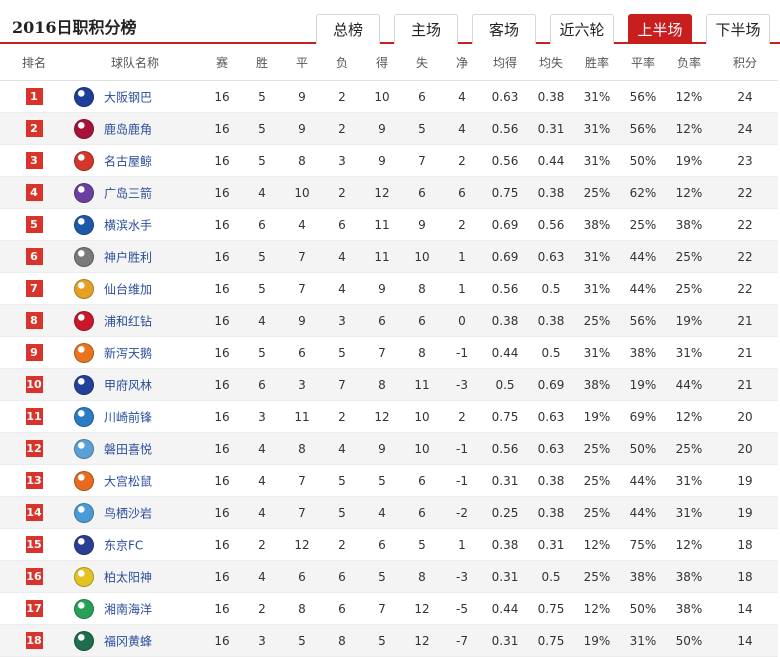 Image resolution: width=780 pixels, height=657 pixels. What do you see at coordinates (34, 416) in the screenshot?
I see `rank-cell: 11` at bounding box center [34, 416].